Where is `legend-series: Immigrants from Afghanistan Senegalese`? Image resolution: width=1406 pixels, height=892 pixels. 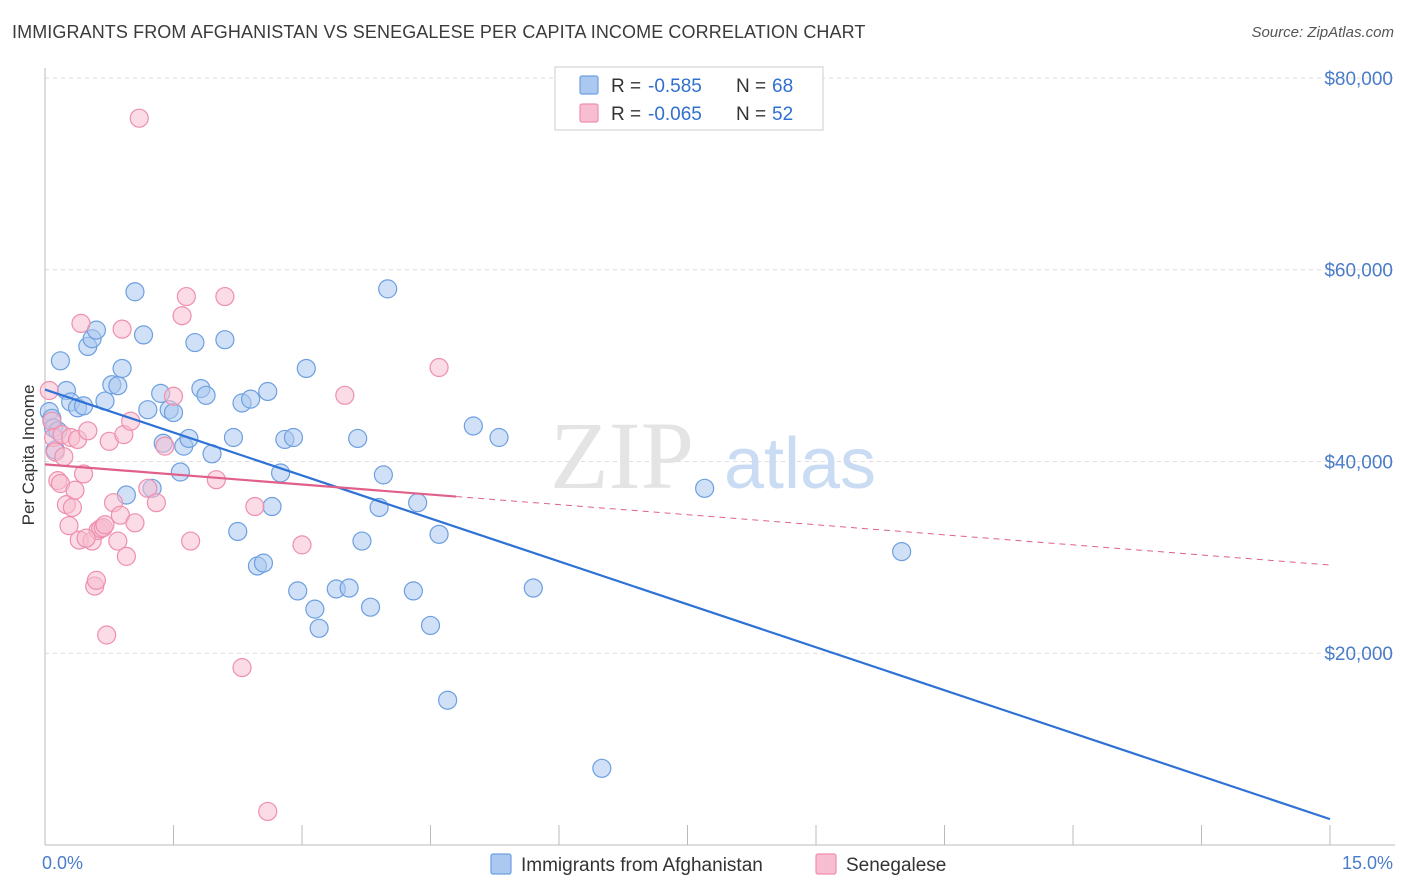
legend-series: Immigrants from Afghanistan Senegalese is located at coordinates (718, 864).